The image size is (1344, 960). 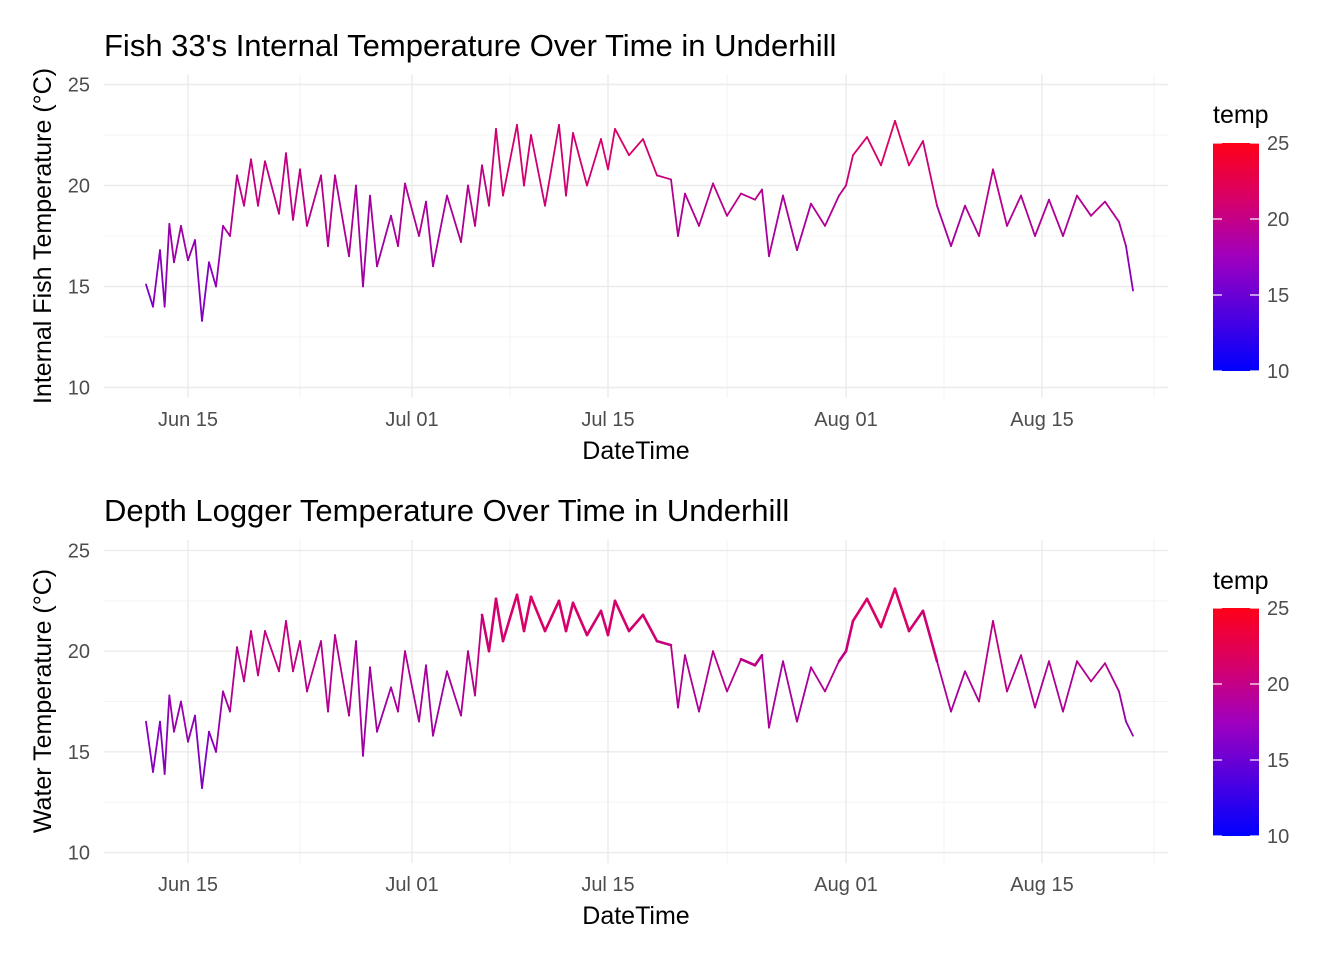 What do you see at coordinates (635, 916) in the screenshot?
I see `x-axis-label: DateTime` at bounding box center [635, 916].